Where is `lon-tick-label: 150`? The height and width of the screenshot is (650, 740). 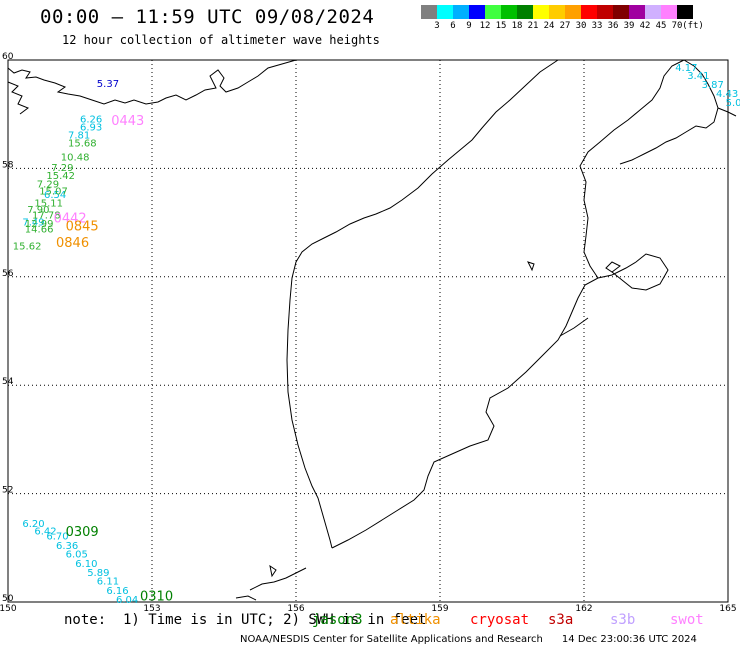
lon-tick-label: 150 is located at coordinates (8, 609).